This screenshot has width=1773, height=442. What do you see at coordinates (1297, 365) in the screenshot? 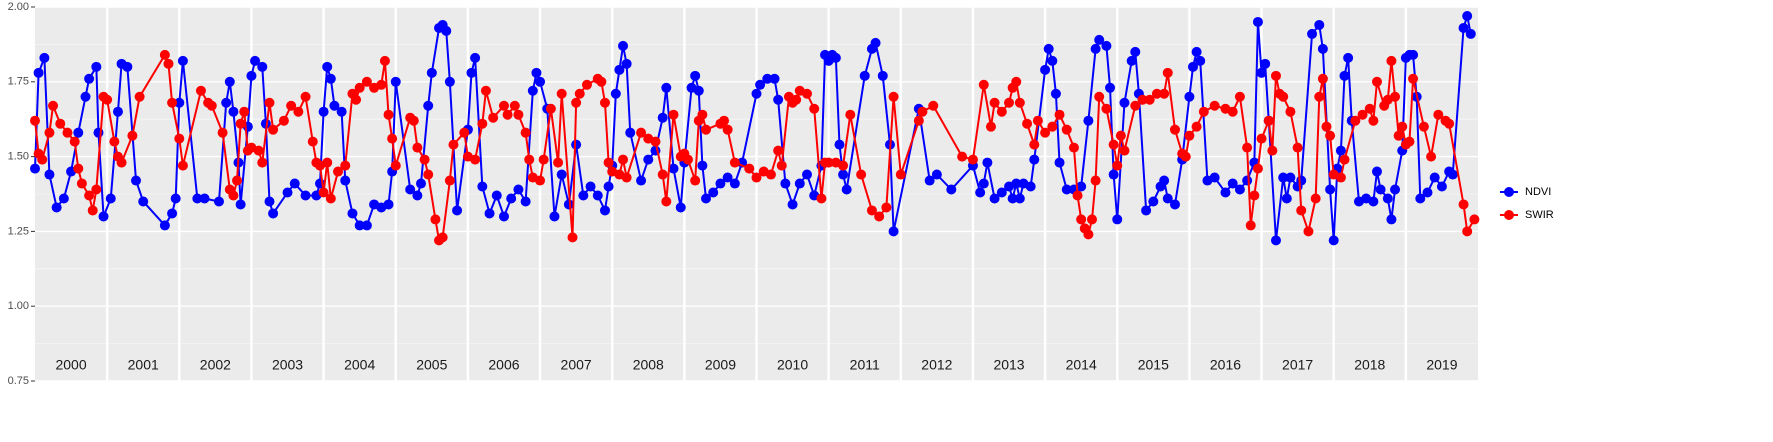
I see `year-label: 2017` at bounding box center [1297, 365].